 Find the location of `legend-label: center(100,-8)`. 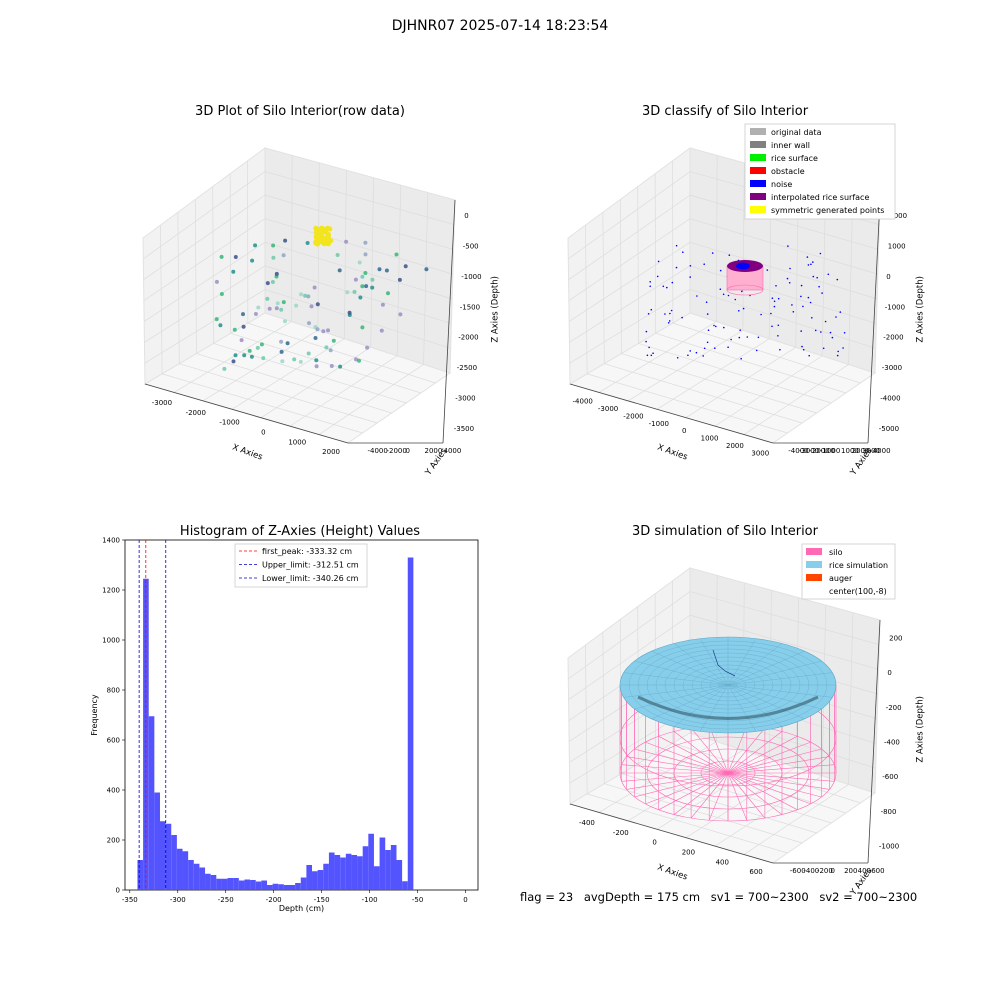

legend-label: center(100,-8) is located at coordinates (858, 591).